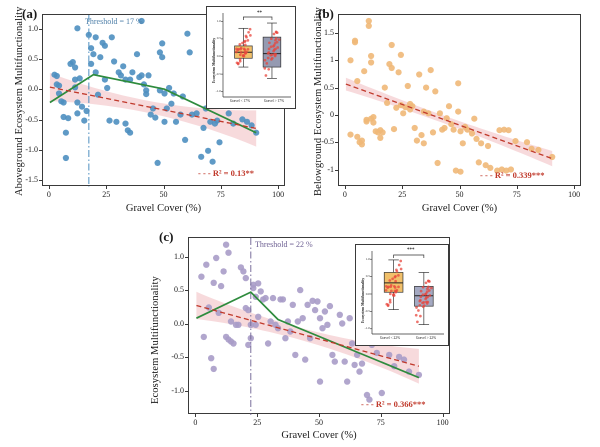  I want to click on panel-c-r2-label: - - - R² = 0.366***, so click(393, 404).